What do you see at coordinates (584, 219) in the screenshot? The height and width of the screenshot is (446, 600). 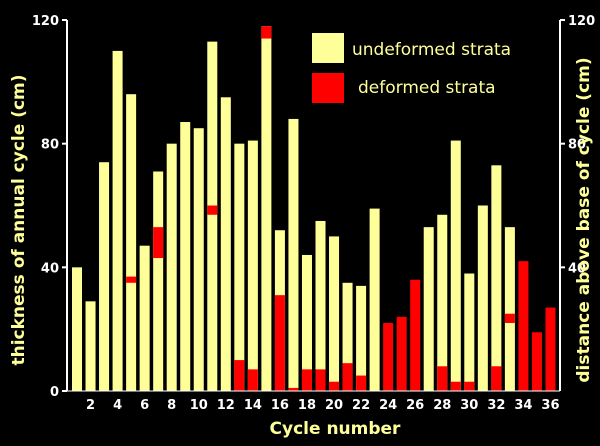 I see `y-axis-title-right: distance above base of cycle (cm)` at bounding box center [584, 219].